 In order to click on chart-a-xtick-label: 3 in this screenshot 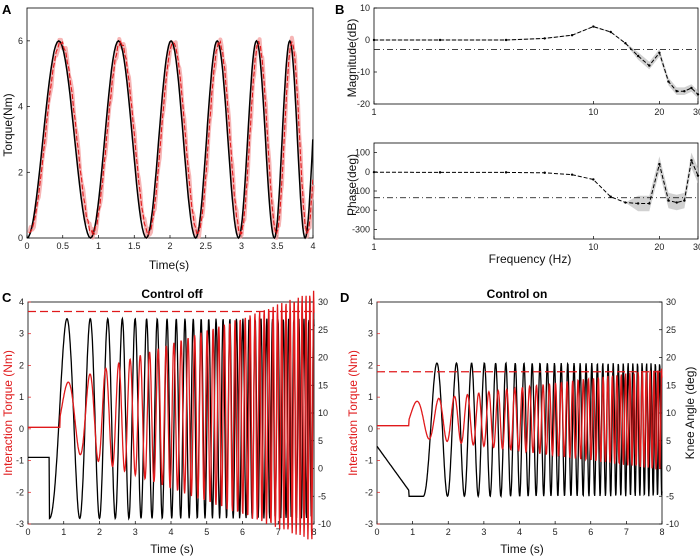, I will do `click(241, 246)`.